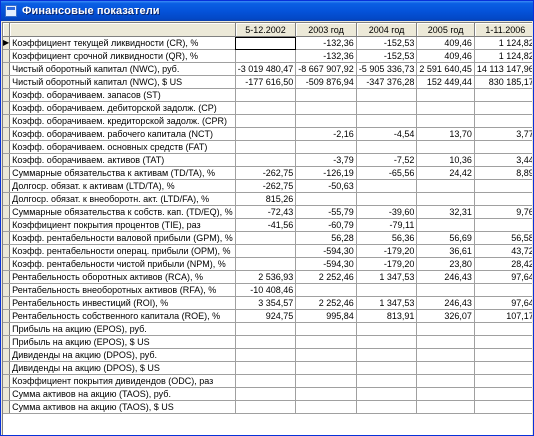  I want to click on value-cell: 2 252,46, so click(326, 277).